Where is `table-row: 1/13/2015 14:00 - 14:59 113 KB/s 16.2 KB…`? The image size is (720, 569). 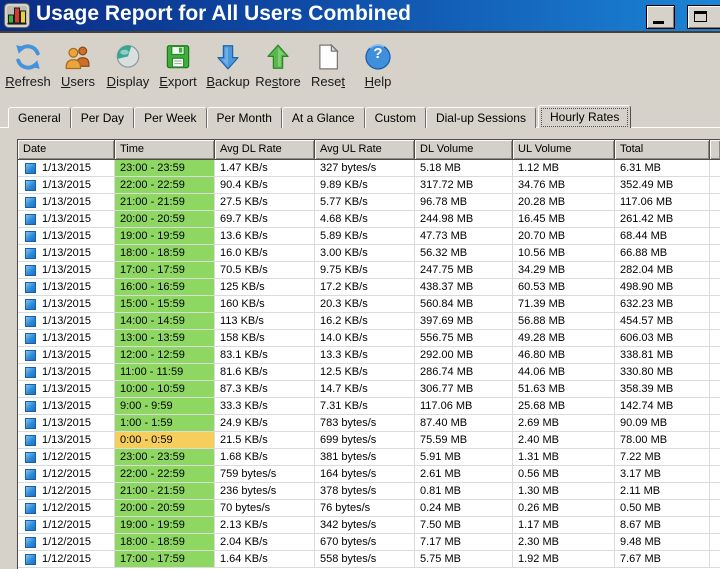 table-row: 1/13/2015 14:00 - 14:59 113 KB/s 16.2 KB… is located at coordinates (369, 321).